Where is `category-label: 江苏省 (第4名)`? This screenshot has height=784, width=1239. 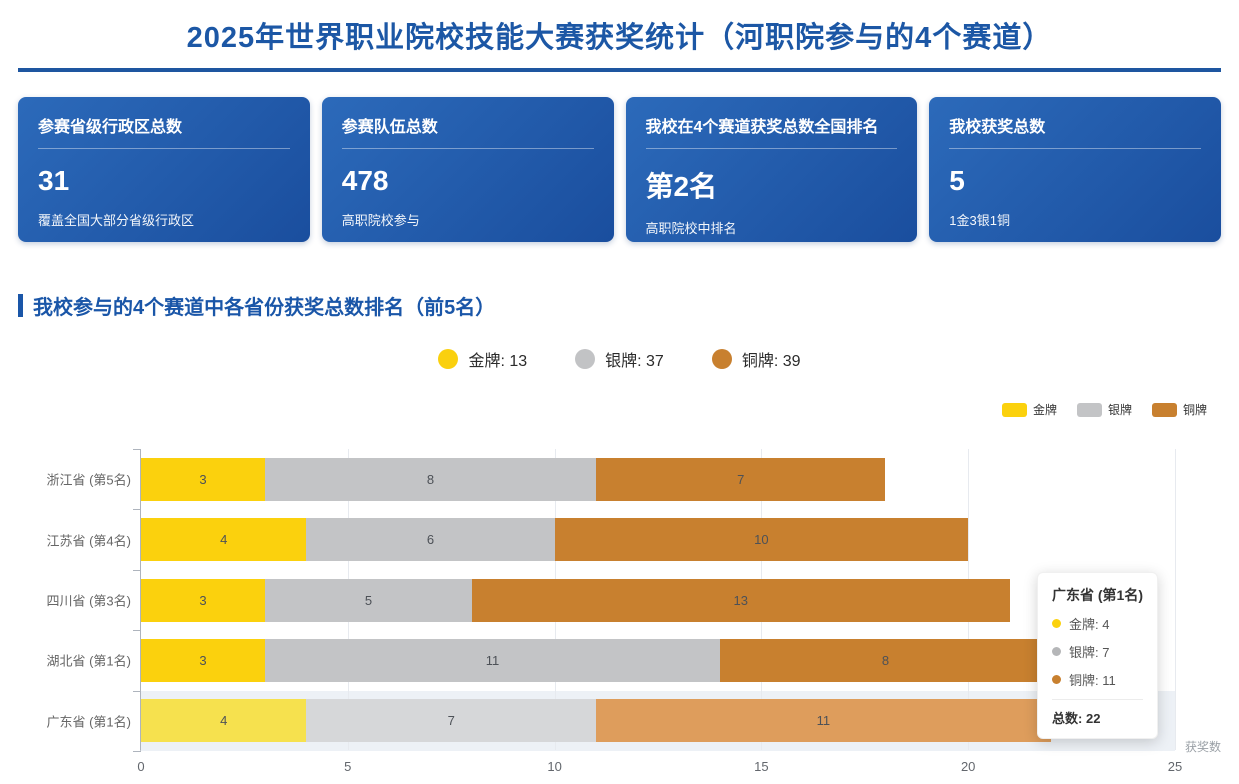 category-label: 江苏省 (第4名) is located at coordinates (88, 541).